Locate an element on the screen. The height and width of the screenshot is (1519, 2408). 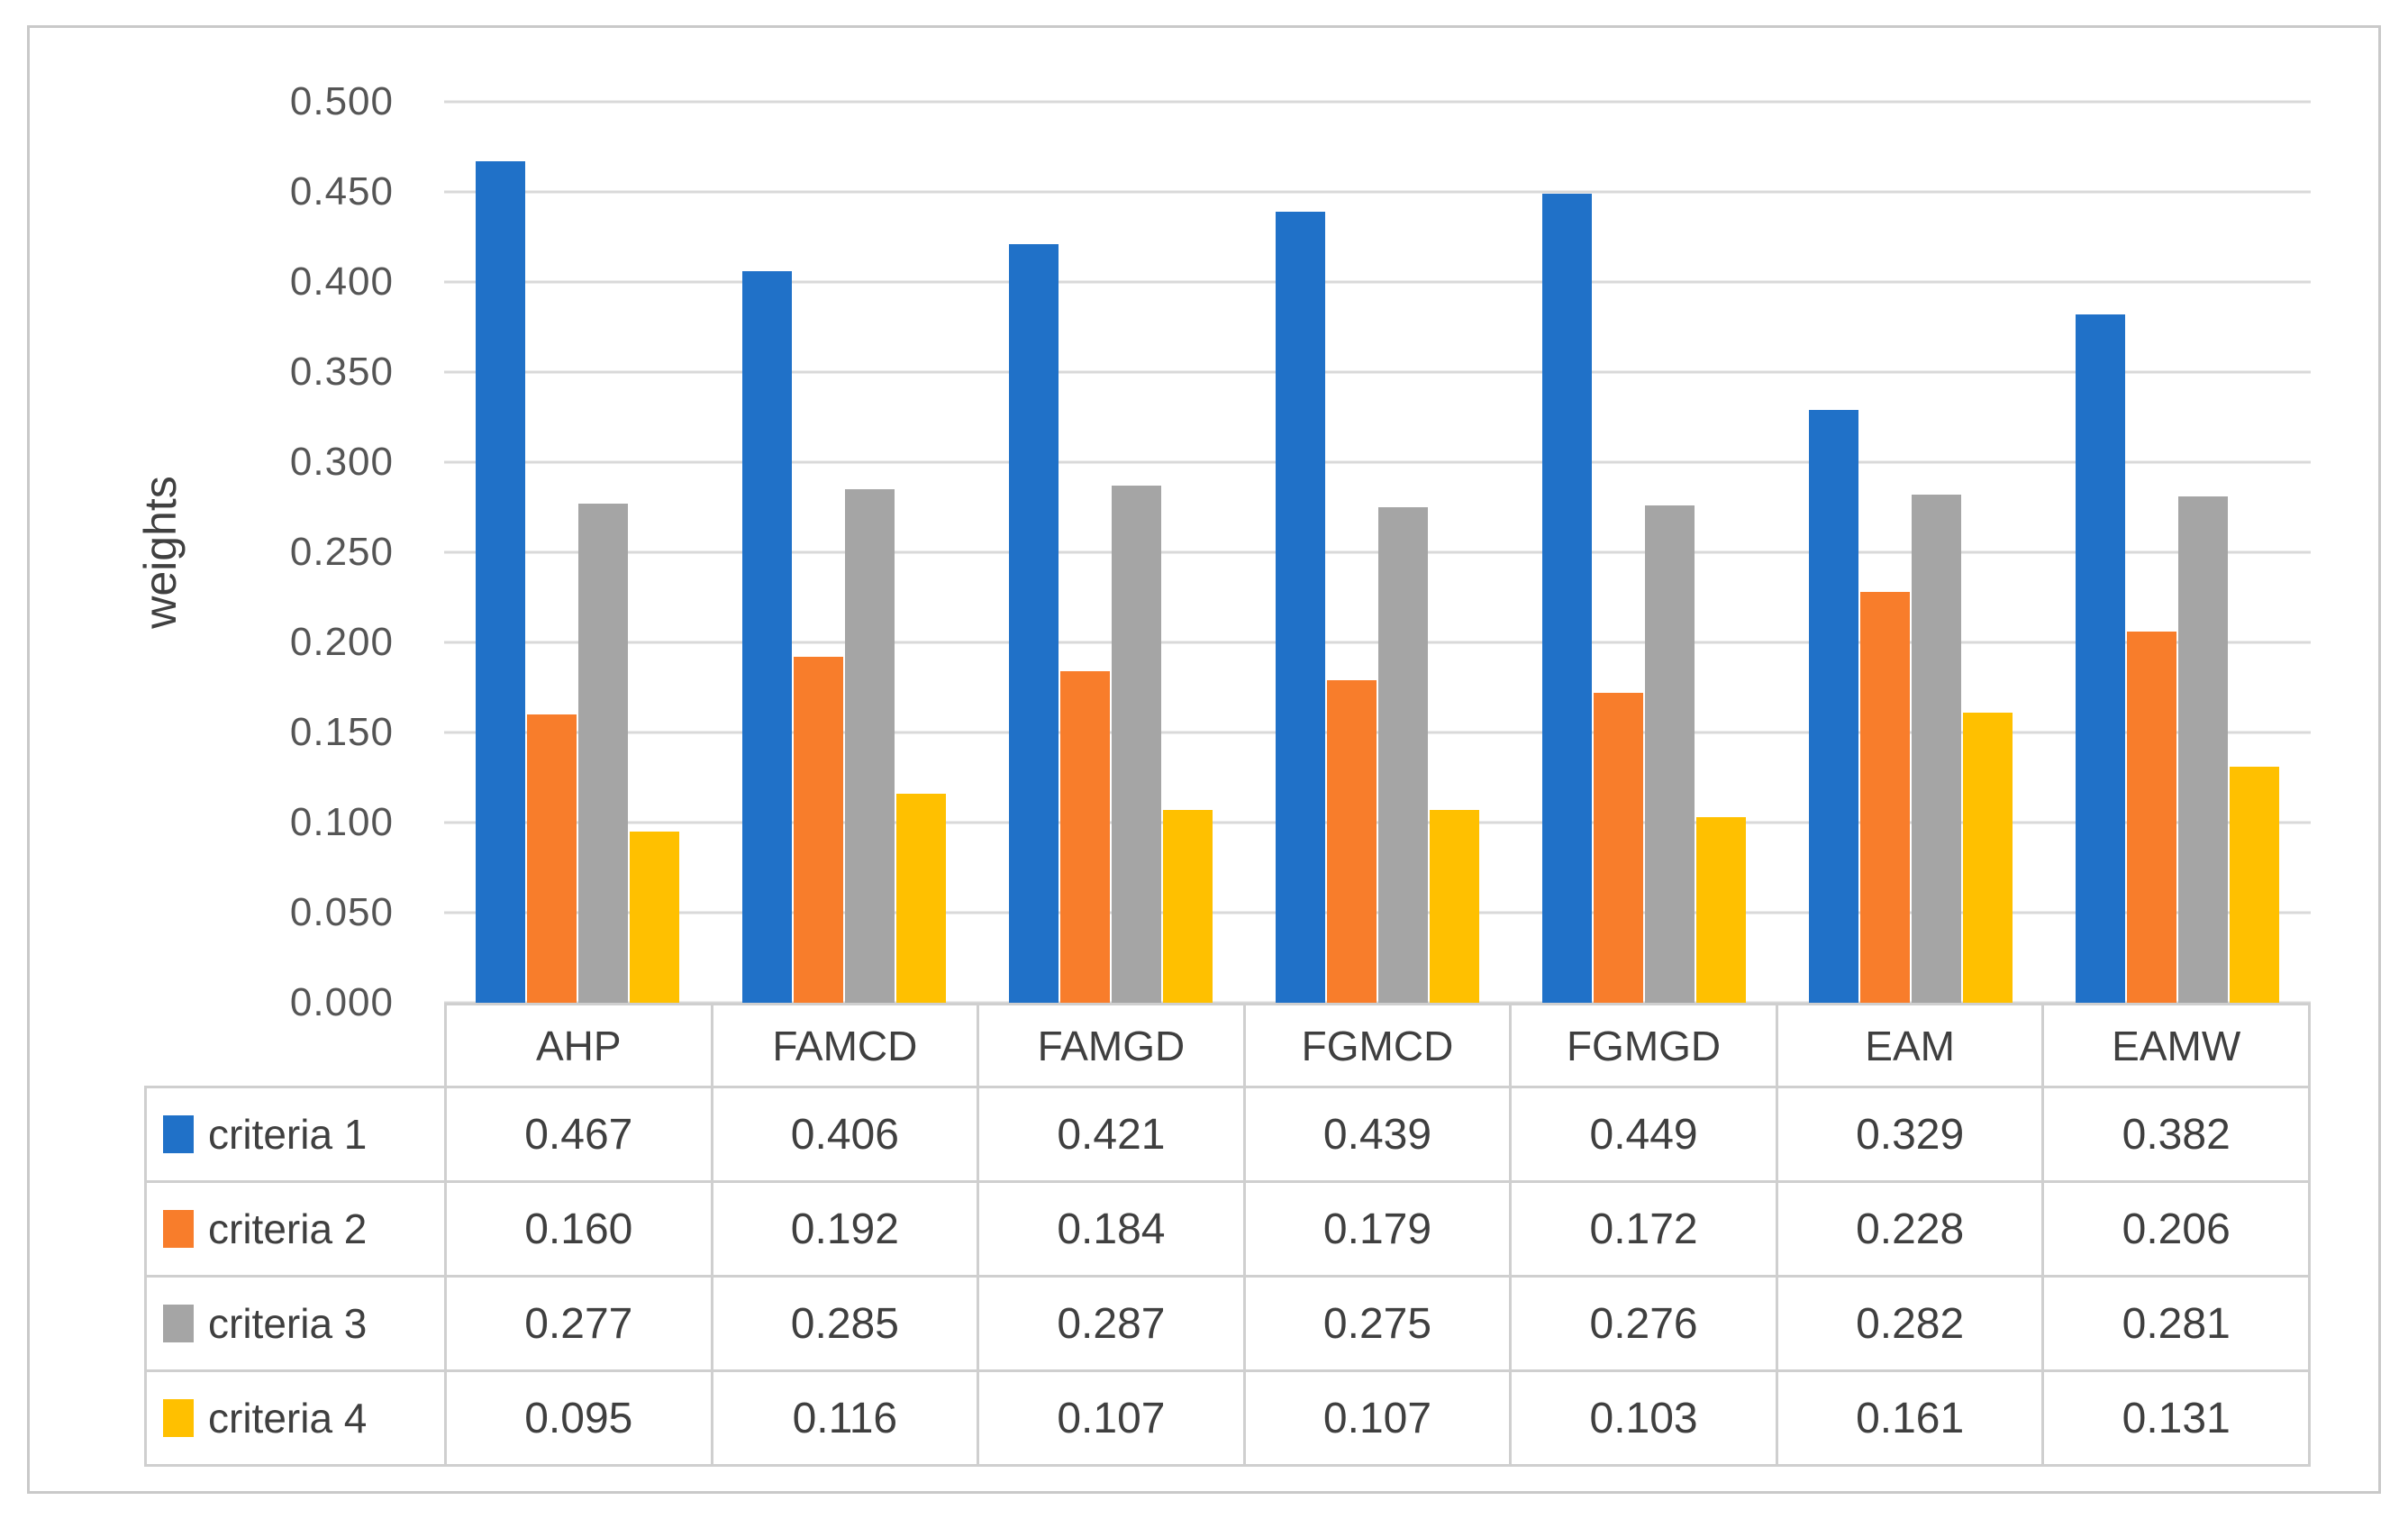
category-header-FGMCD: FGMCD is located at coordinates (1378, 1045).